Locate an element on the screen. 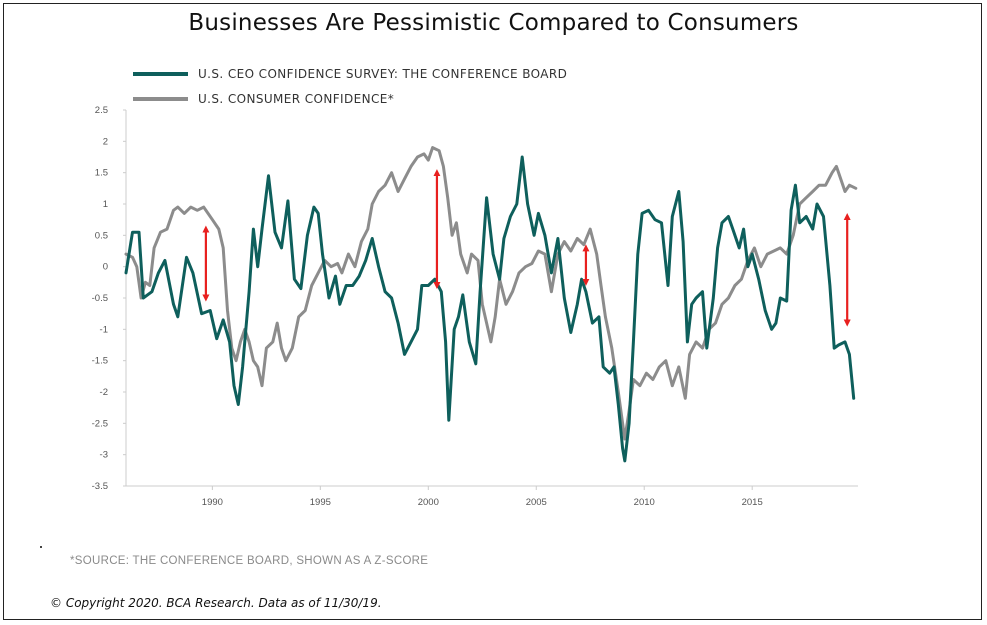 The height and width of the screenshot is (625, 987). x-tick-label: 1995 is located at coordinates (320, 502).